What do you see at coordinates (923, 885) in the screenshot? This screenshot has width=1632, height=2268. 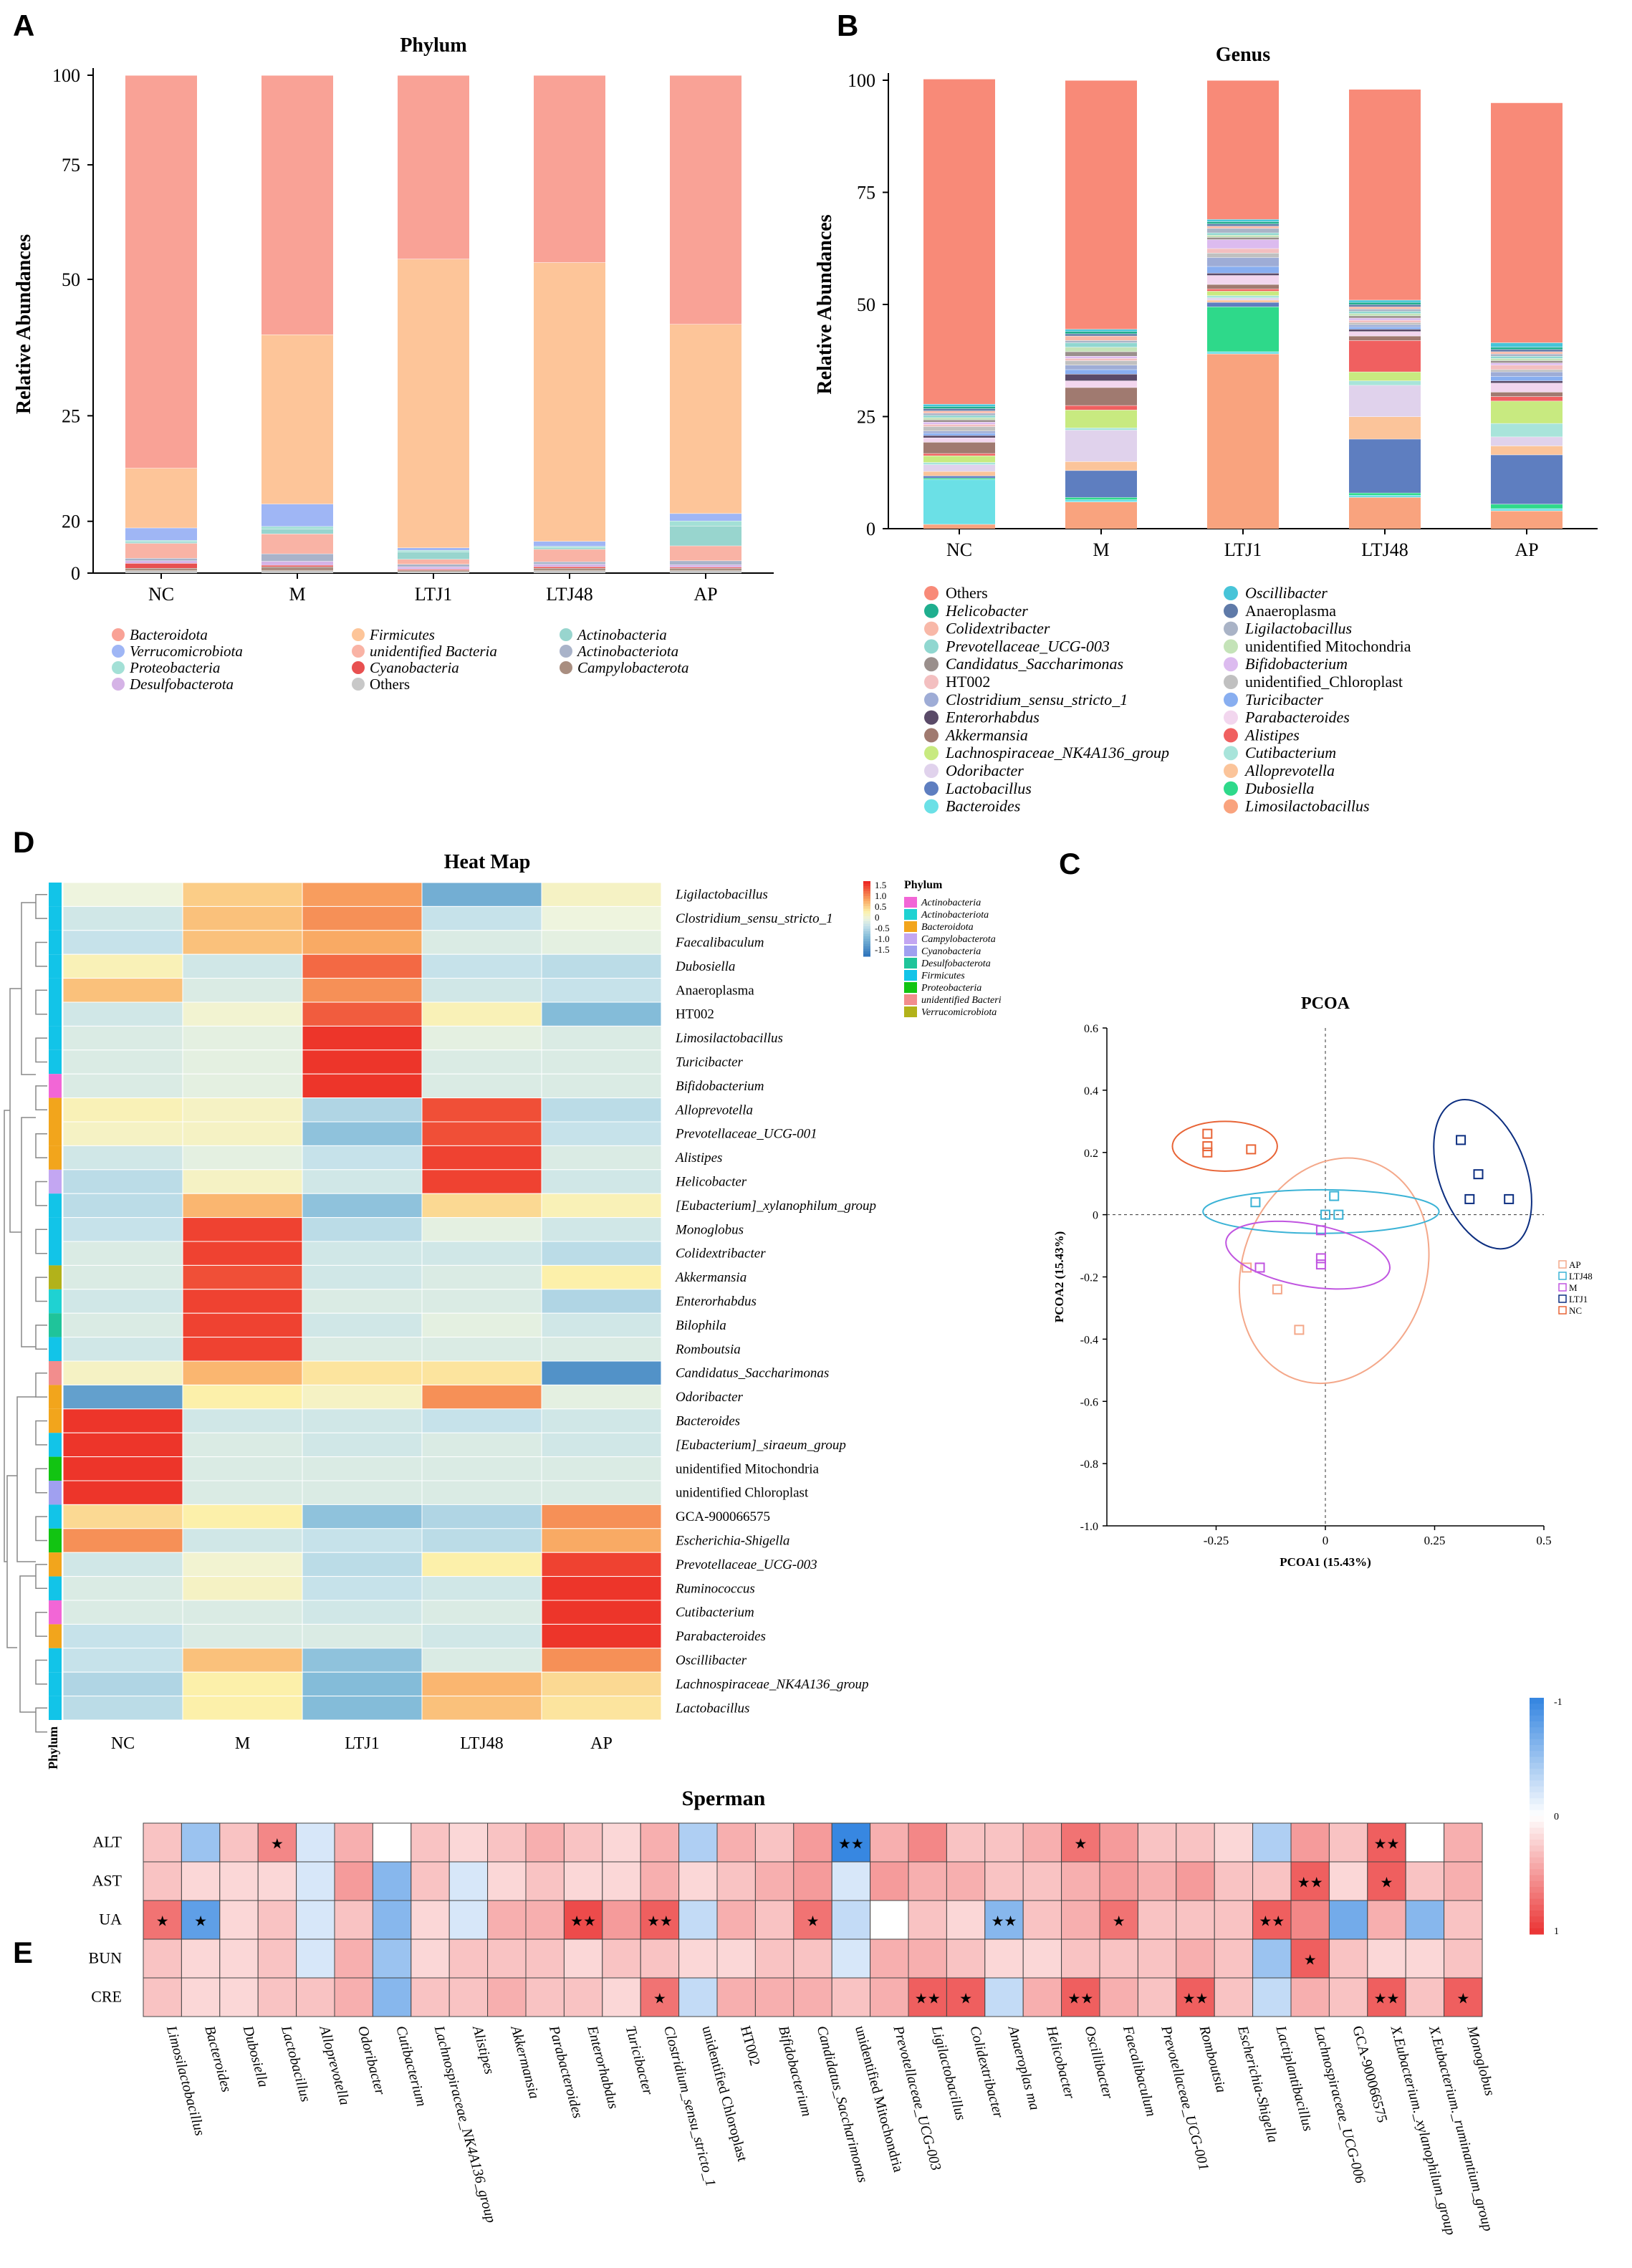 I see `legend-title: Phylum` at bounding box center [923, 885].